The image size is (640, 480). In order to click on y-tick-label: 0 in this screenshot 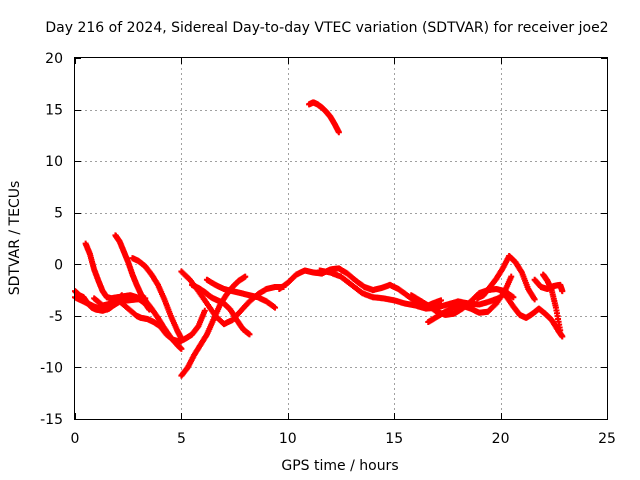, I will do `click(58, 265)`.